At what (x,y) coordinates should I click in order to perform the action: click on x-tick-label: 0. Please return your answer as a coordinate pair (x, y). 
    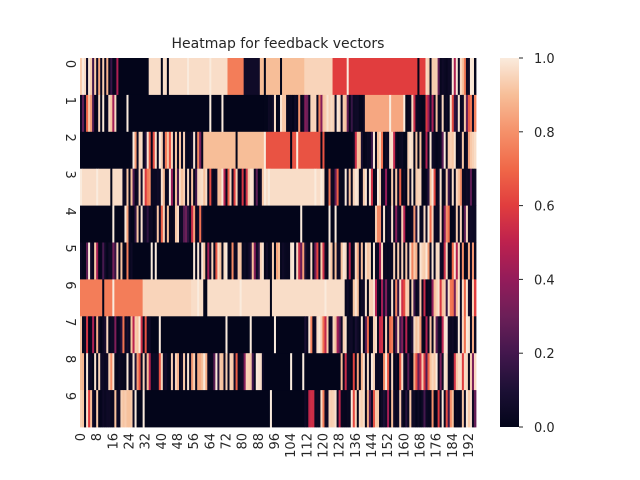
    Looking at the image, I should click on (81, 437).